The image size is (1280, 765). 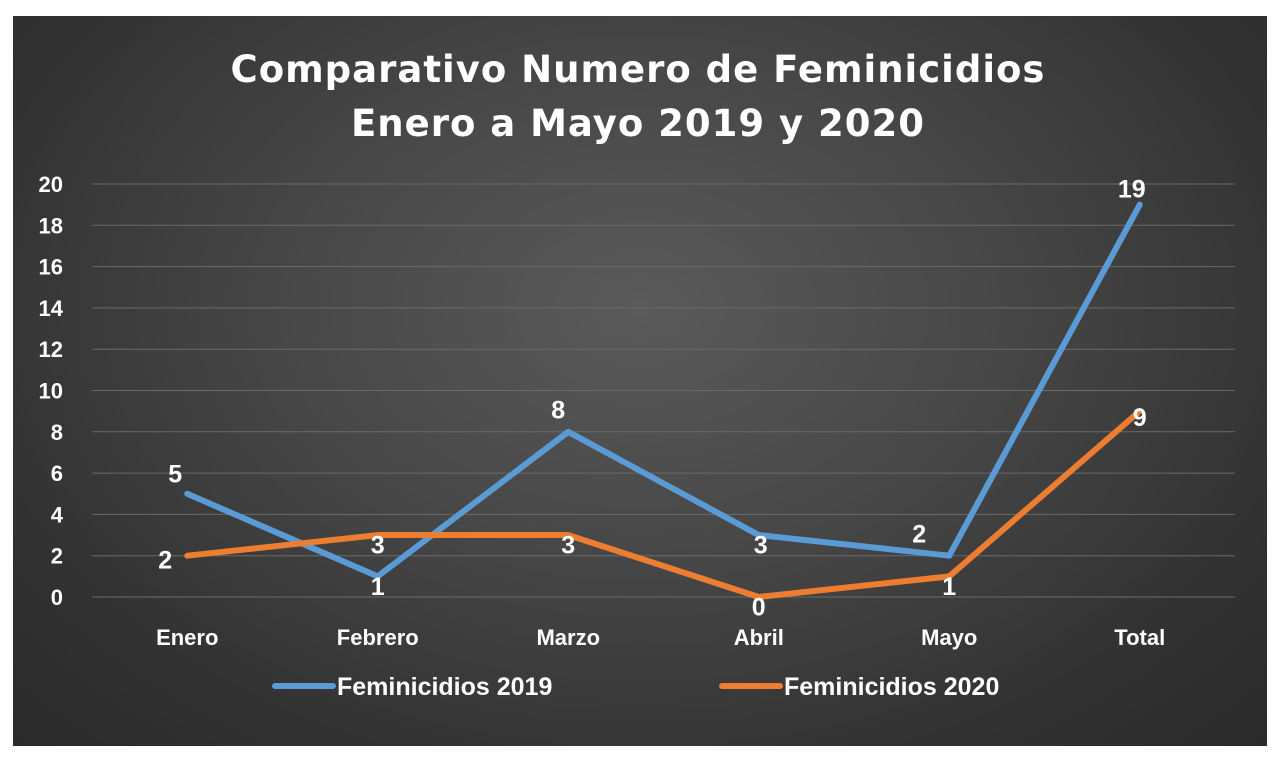 What do you see at coordinates (558, 410) in the screenshot?
I see `data-label: 8` at bounding box center [558, 410].